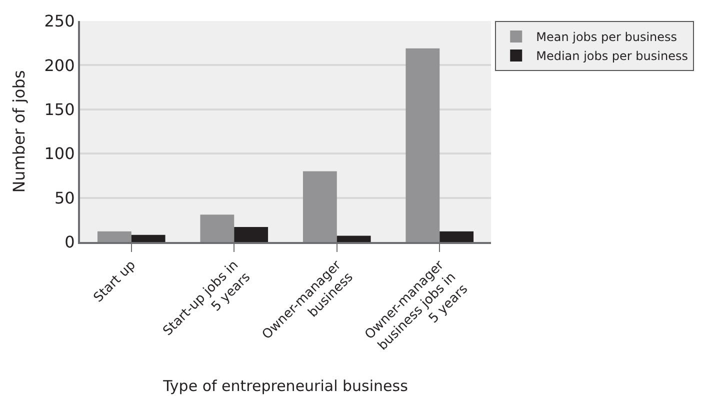 This screenshot has height=404, width=706. Describe the element at coordinates (612, 56) in the screenshot. I see `legend-label: Median jobs per business` at that location.